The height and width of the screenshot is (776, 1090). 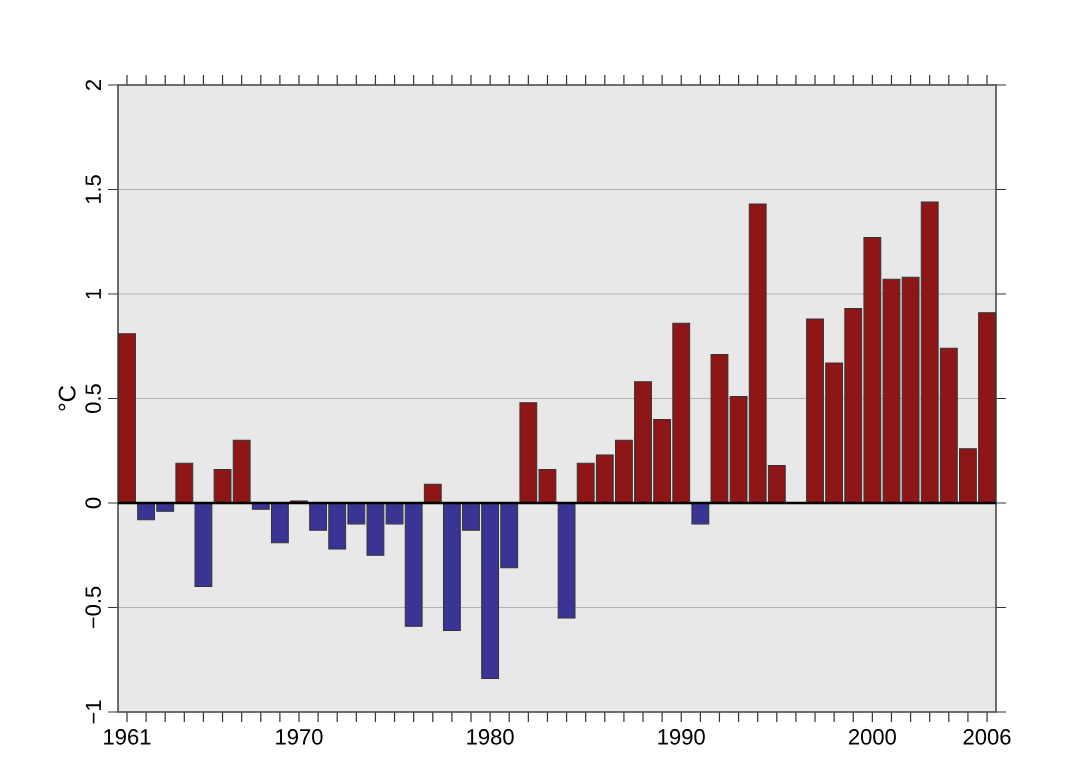 What do you see at coordinates (93, 712) in the screenshot?
I see `y-tick-label: −1` at bounding box center [93, 712].